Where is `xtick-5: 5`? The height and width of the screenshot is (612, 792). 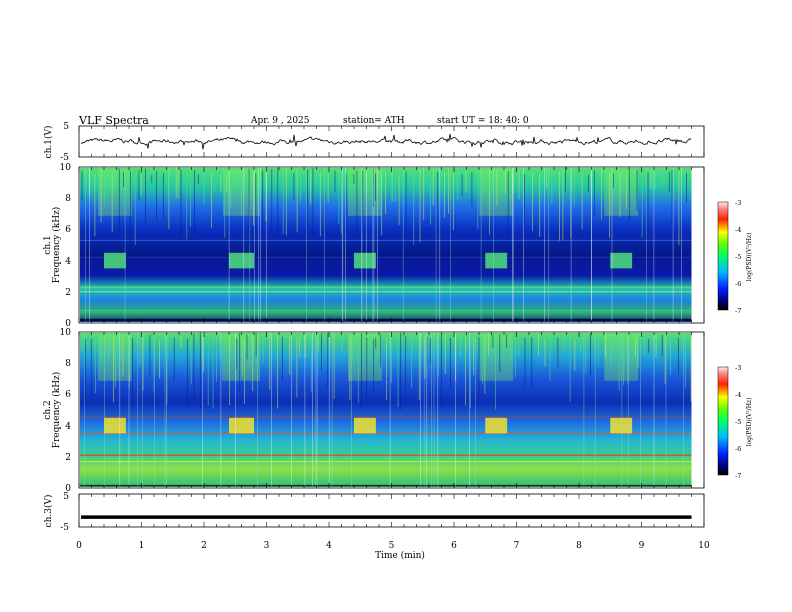
xtick-5: 5 is located at coordinates (392, 546).